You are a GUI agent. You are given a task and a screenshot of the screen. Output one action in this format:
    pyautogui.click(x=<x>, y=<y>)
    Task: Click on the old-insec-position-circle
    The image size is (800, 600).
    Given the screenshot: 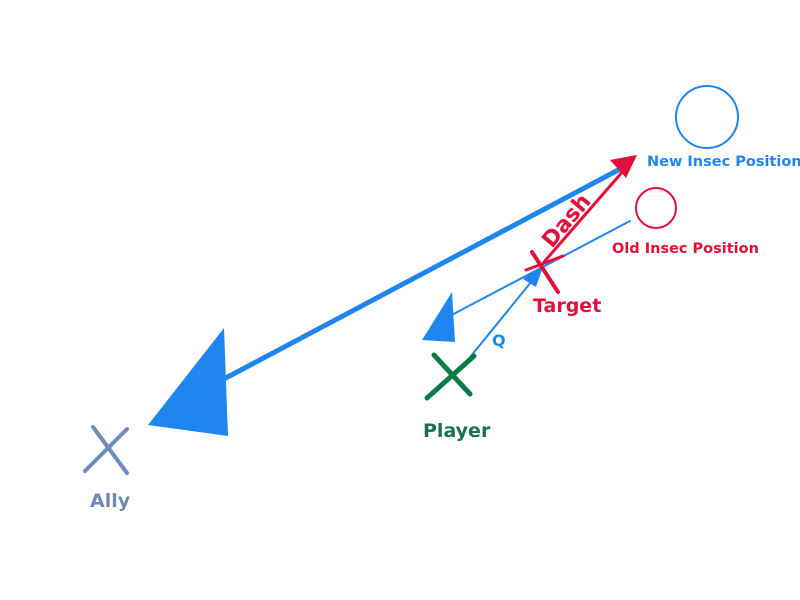 What is the action you would take?
    pyautogui.click(x=656, y=208)
    